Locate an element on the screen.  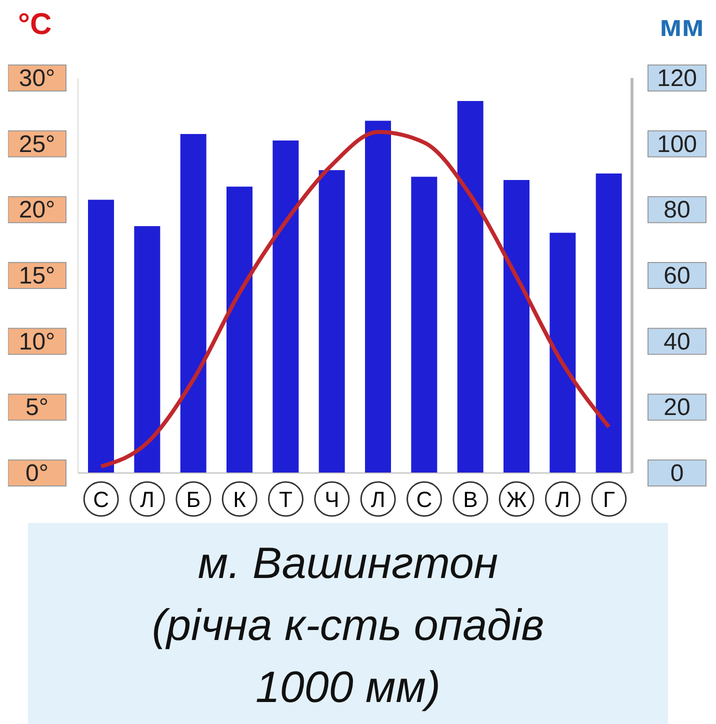
text: м. Вашингтон (річна к-сть опадів 1000 мм) is located at coordinates (348, 626).